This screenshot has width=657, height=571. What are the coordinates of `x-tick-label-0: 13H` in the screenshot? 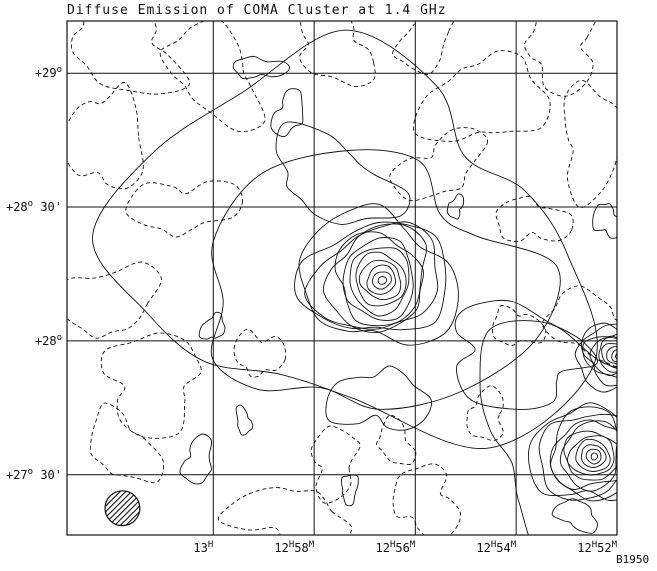 It's located at (203, 547).